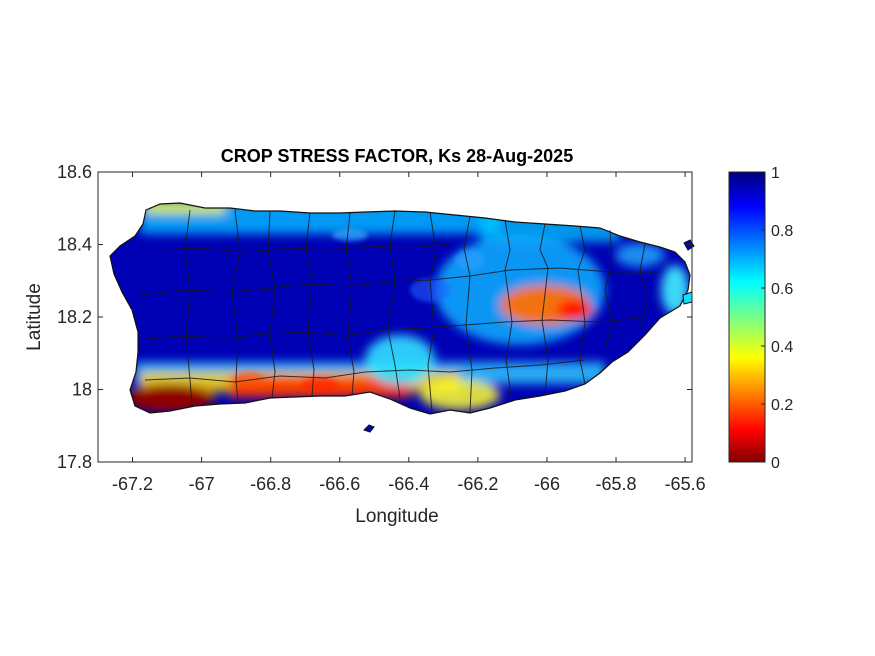 The height and width of the screenshot is (656, 875). I want to click on colorbar-tick-label: 0.8, so click(782, 231).